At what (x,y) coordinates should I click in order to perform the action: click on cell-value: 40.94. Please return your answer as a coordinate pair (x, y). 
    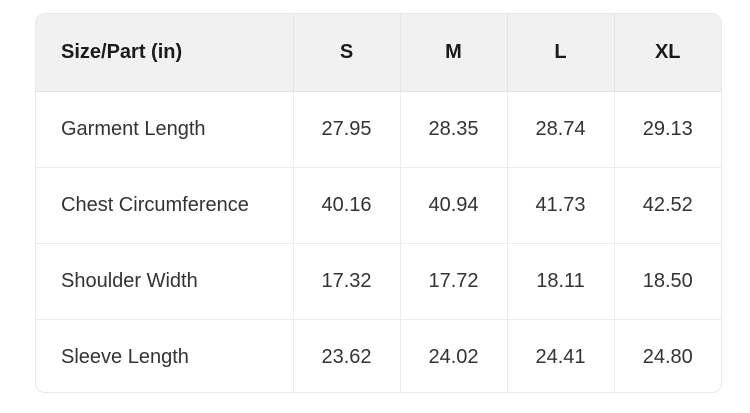
    Looking at the image, I should click on (454, 205).